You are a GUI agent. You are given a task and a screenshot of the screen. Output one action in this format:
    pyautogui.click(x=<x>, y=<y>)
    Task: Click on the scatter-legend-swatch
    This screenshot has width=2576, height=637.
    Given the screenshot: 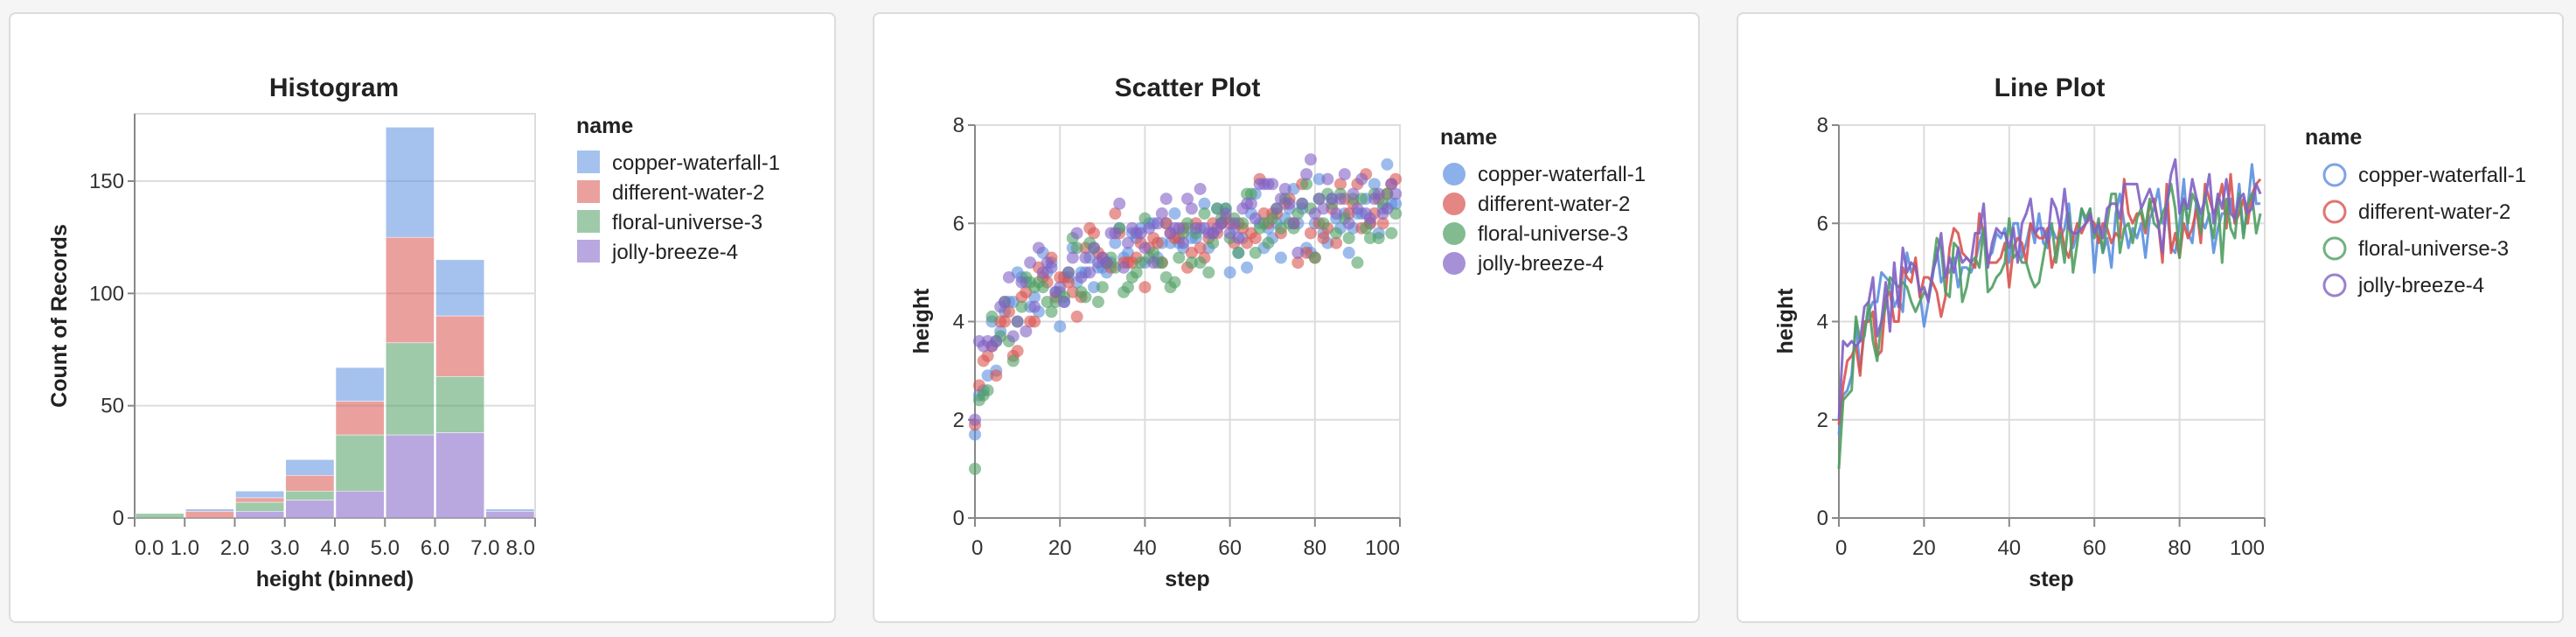 What is the action you would take?
    pyautogui.click(x=1454, y=203)
    